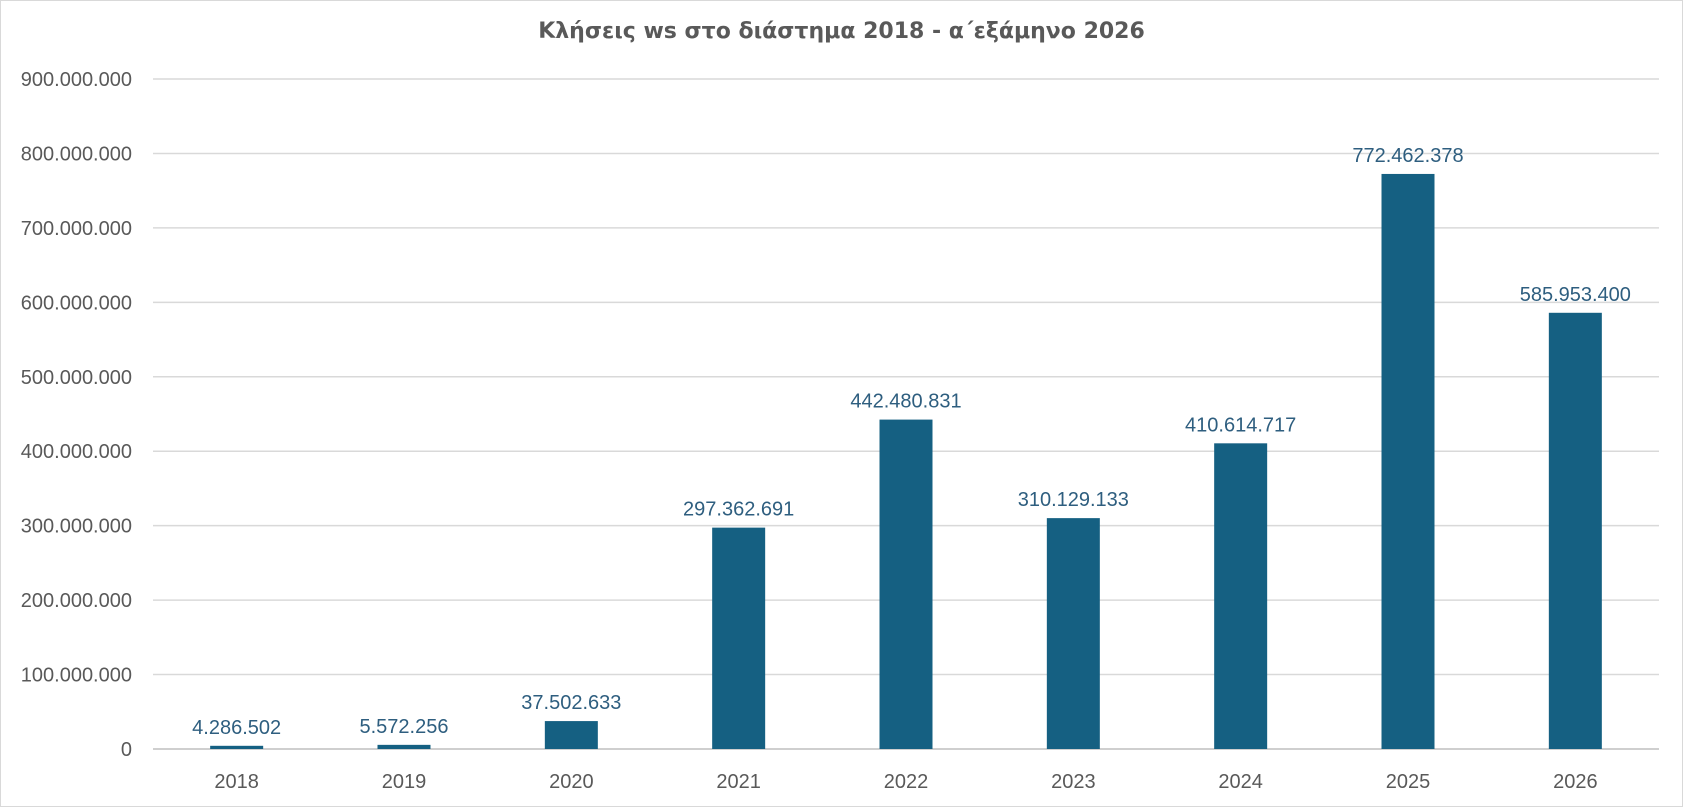 The image size is (1683, 807). Describe the element at coordinates (76, 378) in the screenshot. I see `y-tick-label: 500.000.000` at that location.